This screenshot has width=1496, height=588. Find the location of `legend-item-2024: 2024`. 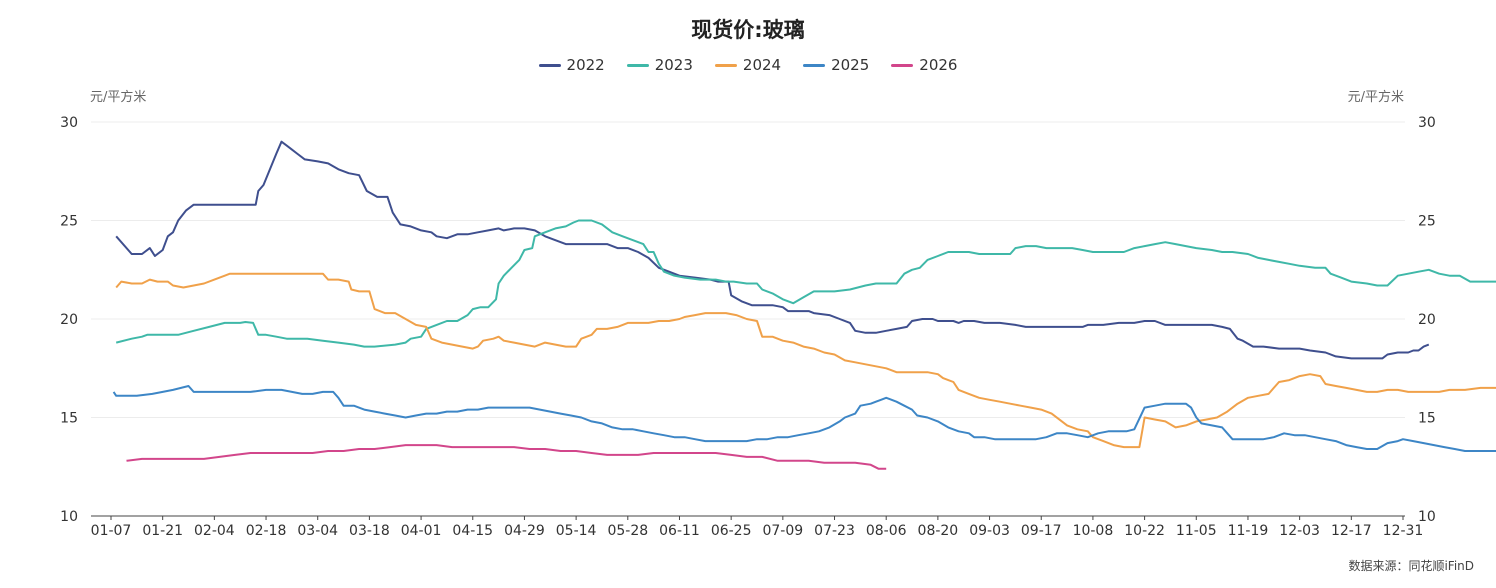

legend-item-2024: 2024 is located at coordinates (748, 65).